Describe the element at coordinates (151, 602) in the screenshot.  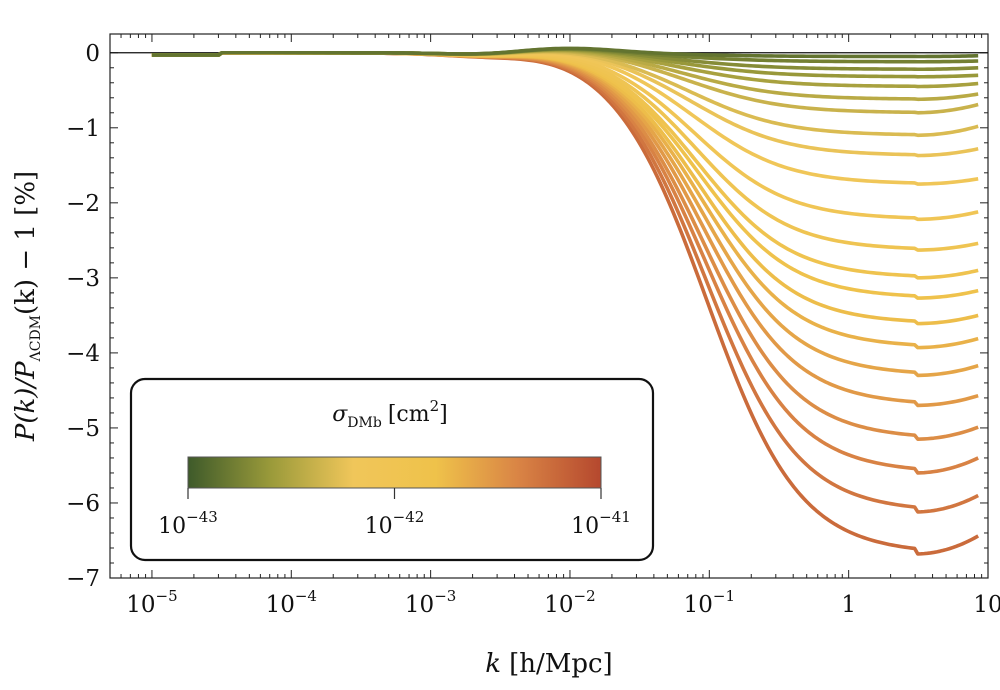
I see `x-tick-label: 10⁻⁵` at that location.